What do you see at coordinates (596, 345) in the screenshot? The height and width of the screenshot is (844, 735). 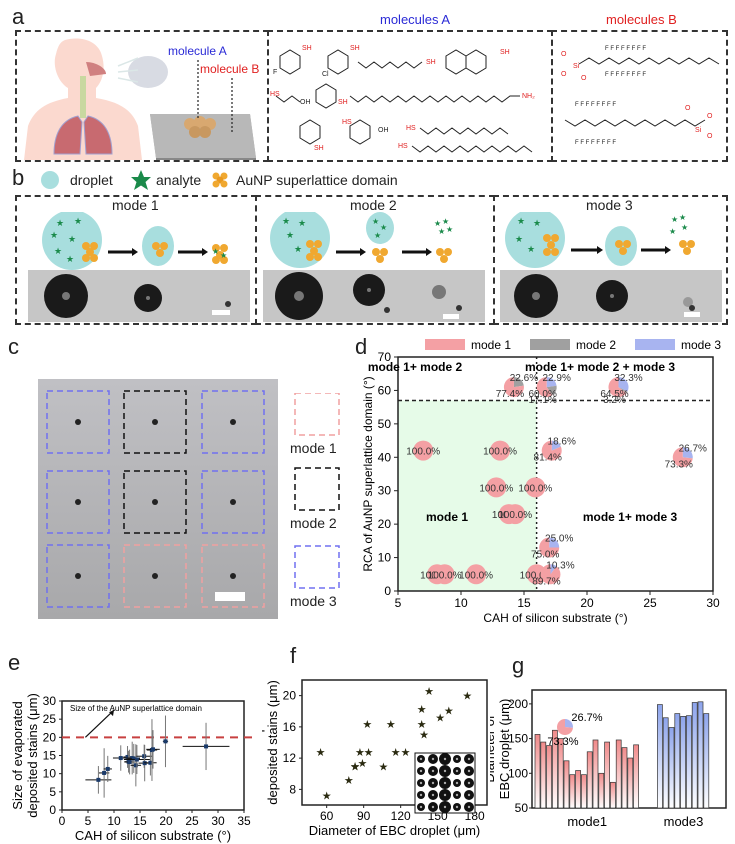 I see `legend-label: mode 2` at bounding box center [596, 345].